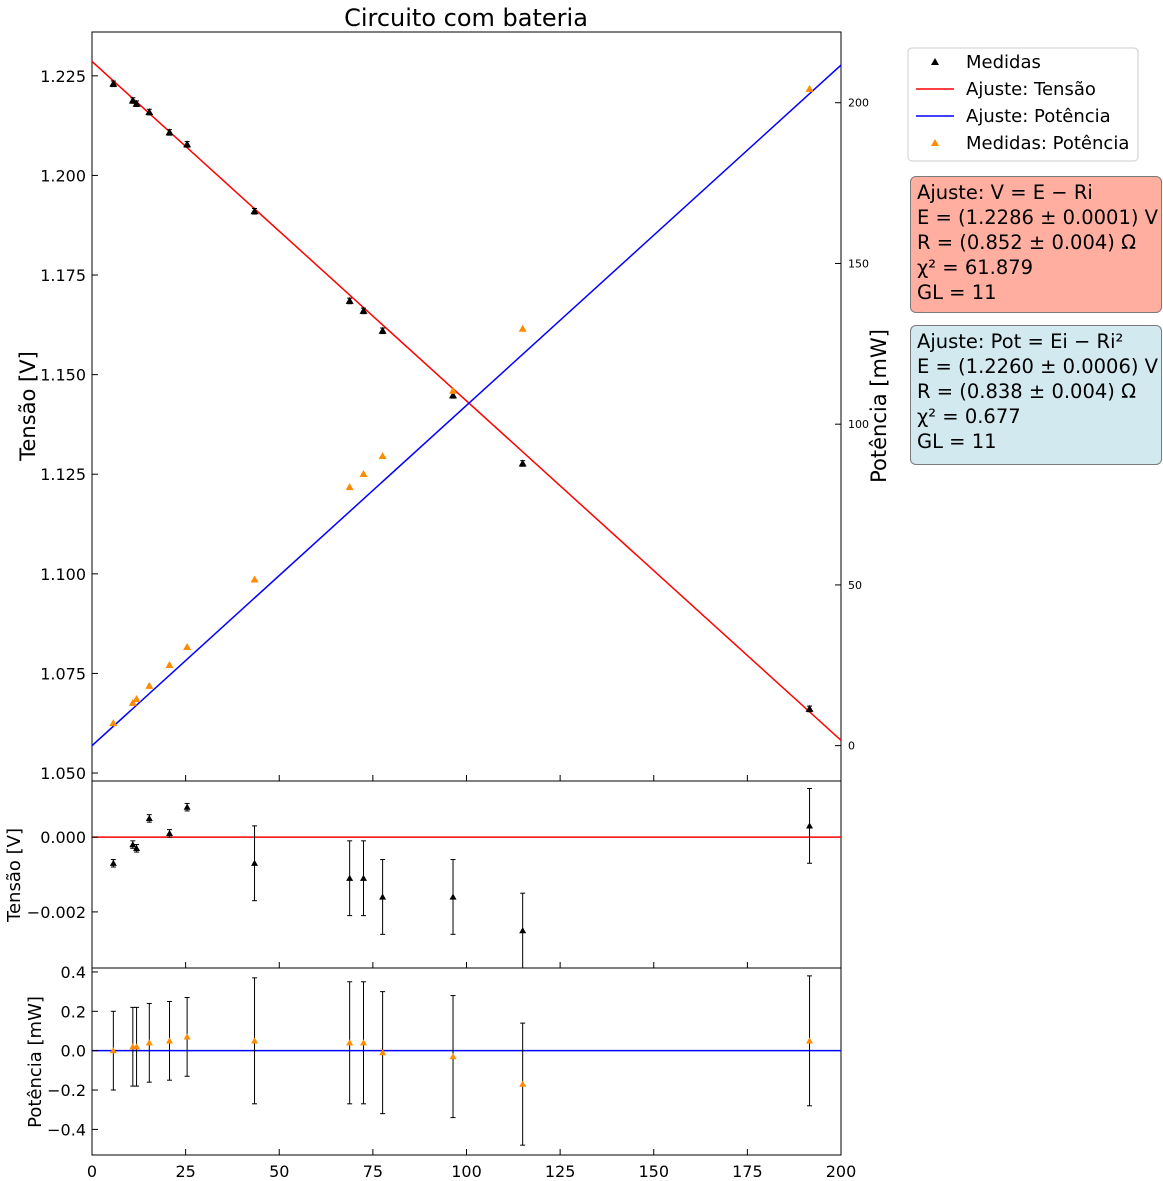  Describe the element at coordinates (63, 837) in the screenshot. I see `voltage-residual-y-tick-label: 0.000` at that location.